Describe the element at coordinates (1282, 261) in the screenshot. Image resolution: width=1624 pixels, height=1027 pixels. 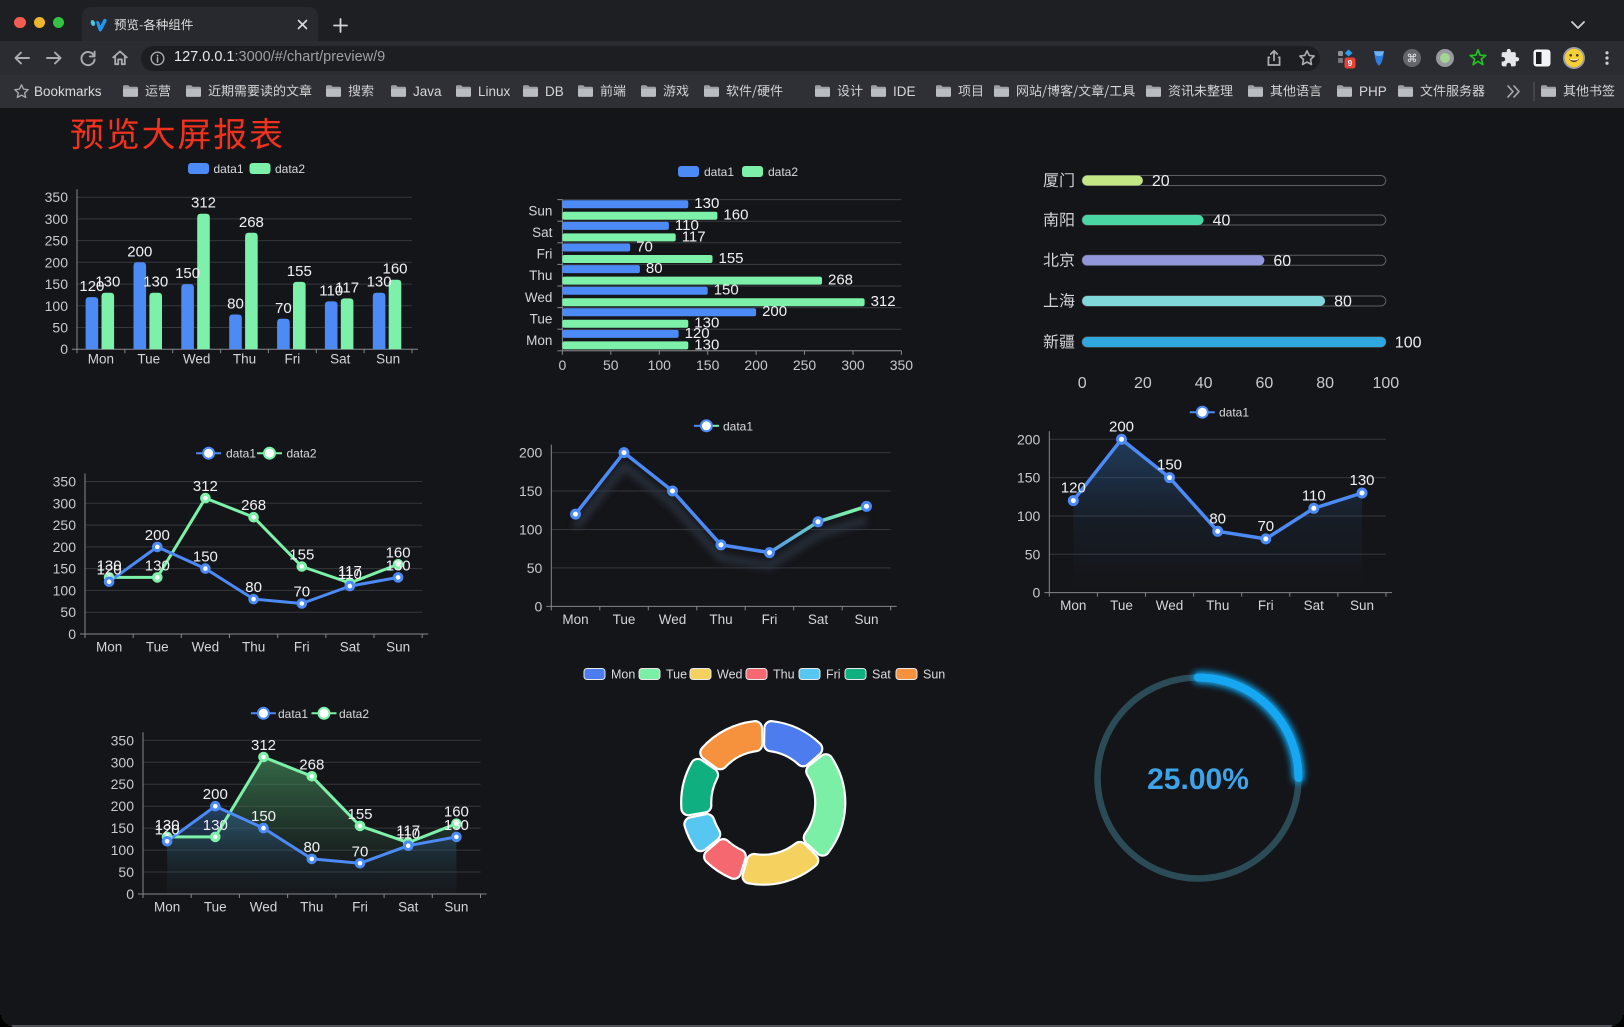
I see `svg-text: 60` at that location.